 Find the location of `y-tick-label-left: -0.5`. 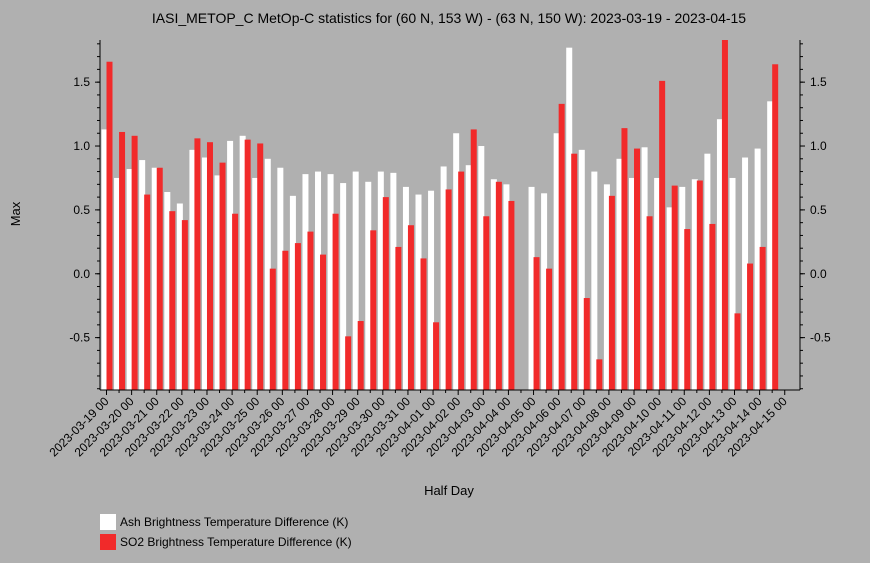

y-tick-label-left: -0.5 is located at coordinates (79, 338).